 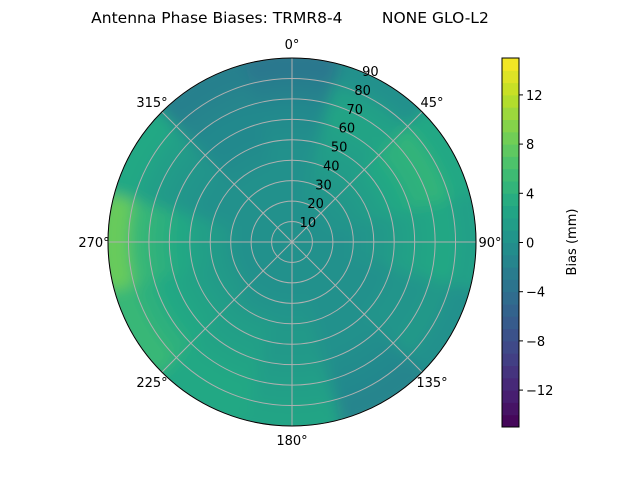 What do you see at coordinates (331, 166) in the screenshot?
I see `radial-tick-label: 40` at bounding box center [331, 166].